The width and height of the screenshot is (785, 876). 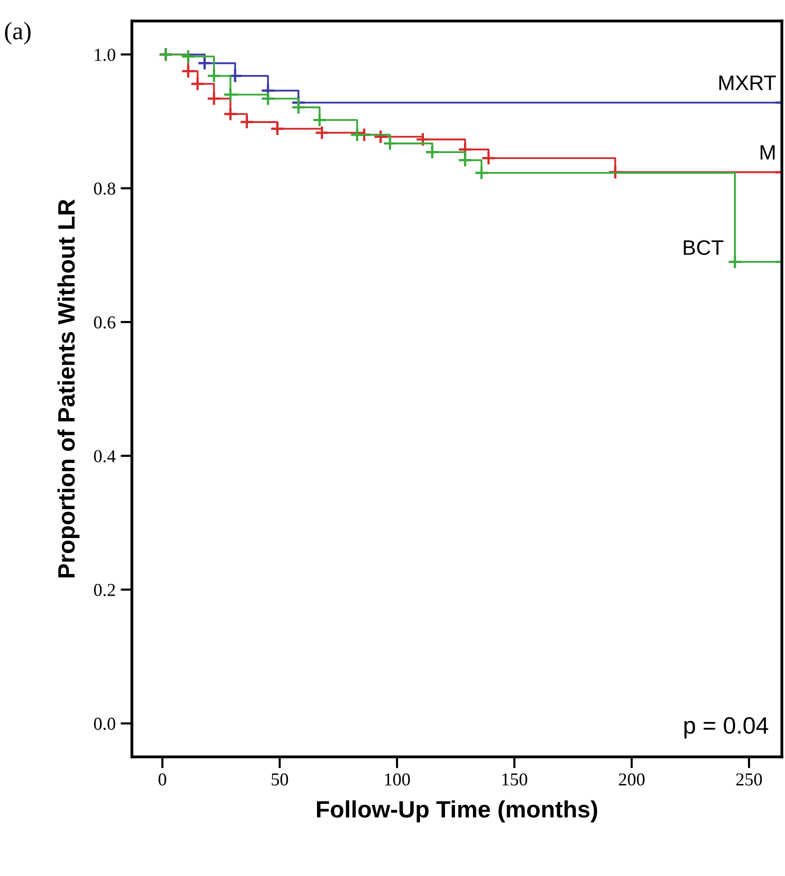 What do you see at coordinates (631, 779) in the screenshot?
I see `x-tick-label: 200` at bounding box center [631, 779].